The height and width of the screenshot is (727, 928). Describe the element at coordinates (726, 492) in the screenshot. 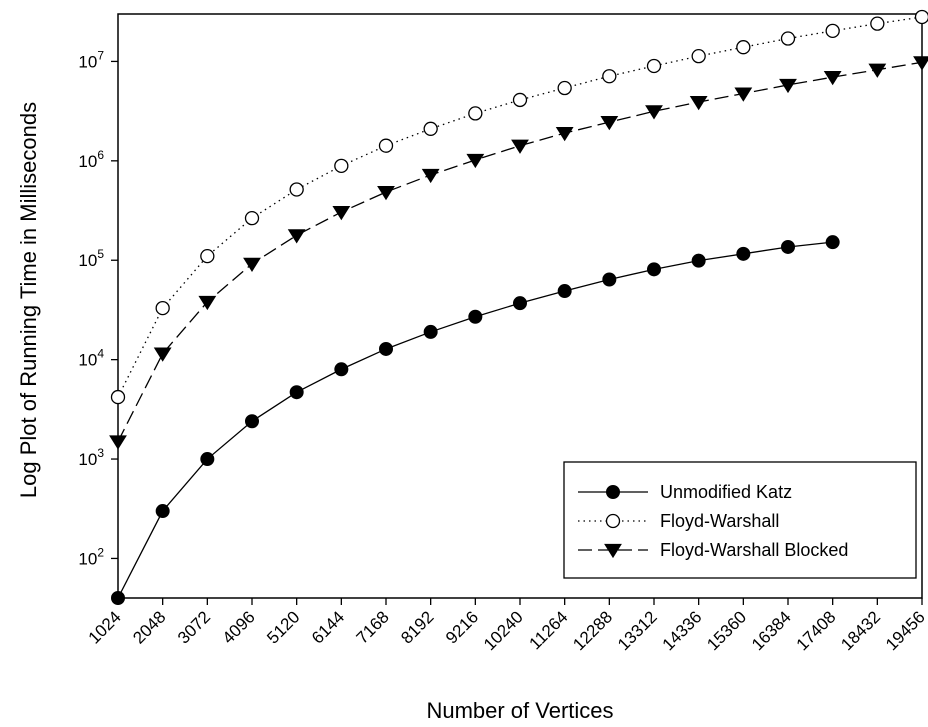

I see `legend-label: Unmodified Katz` at that location.